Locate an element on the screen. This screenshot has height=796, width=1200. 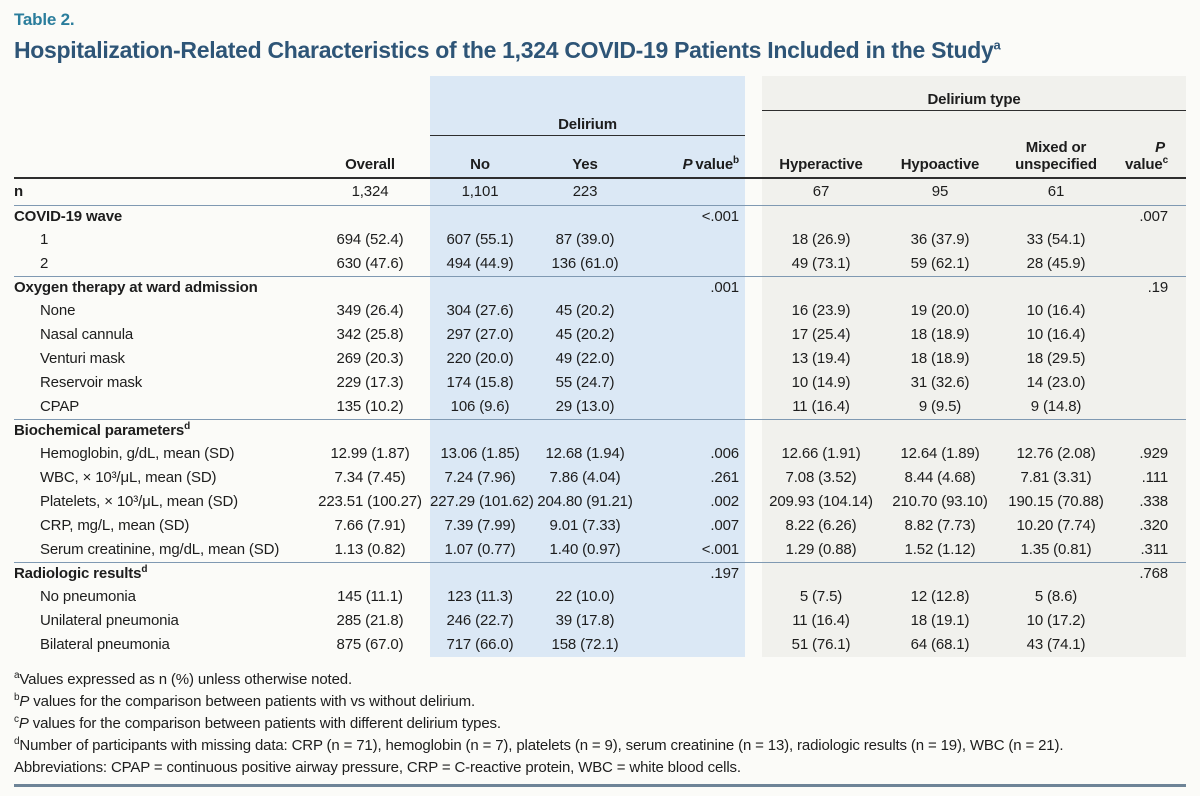
row-label: 1 is located at coordinates (44, 239).